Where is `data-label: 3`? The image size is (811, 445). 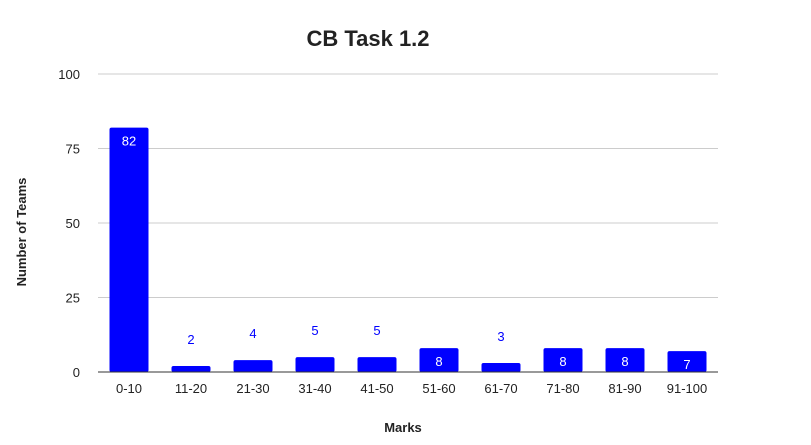
data-label: 3 is located at coordinates (500, 336).